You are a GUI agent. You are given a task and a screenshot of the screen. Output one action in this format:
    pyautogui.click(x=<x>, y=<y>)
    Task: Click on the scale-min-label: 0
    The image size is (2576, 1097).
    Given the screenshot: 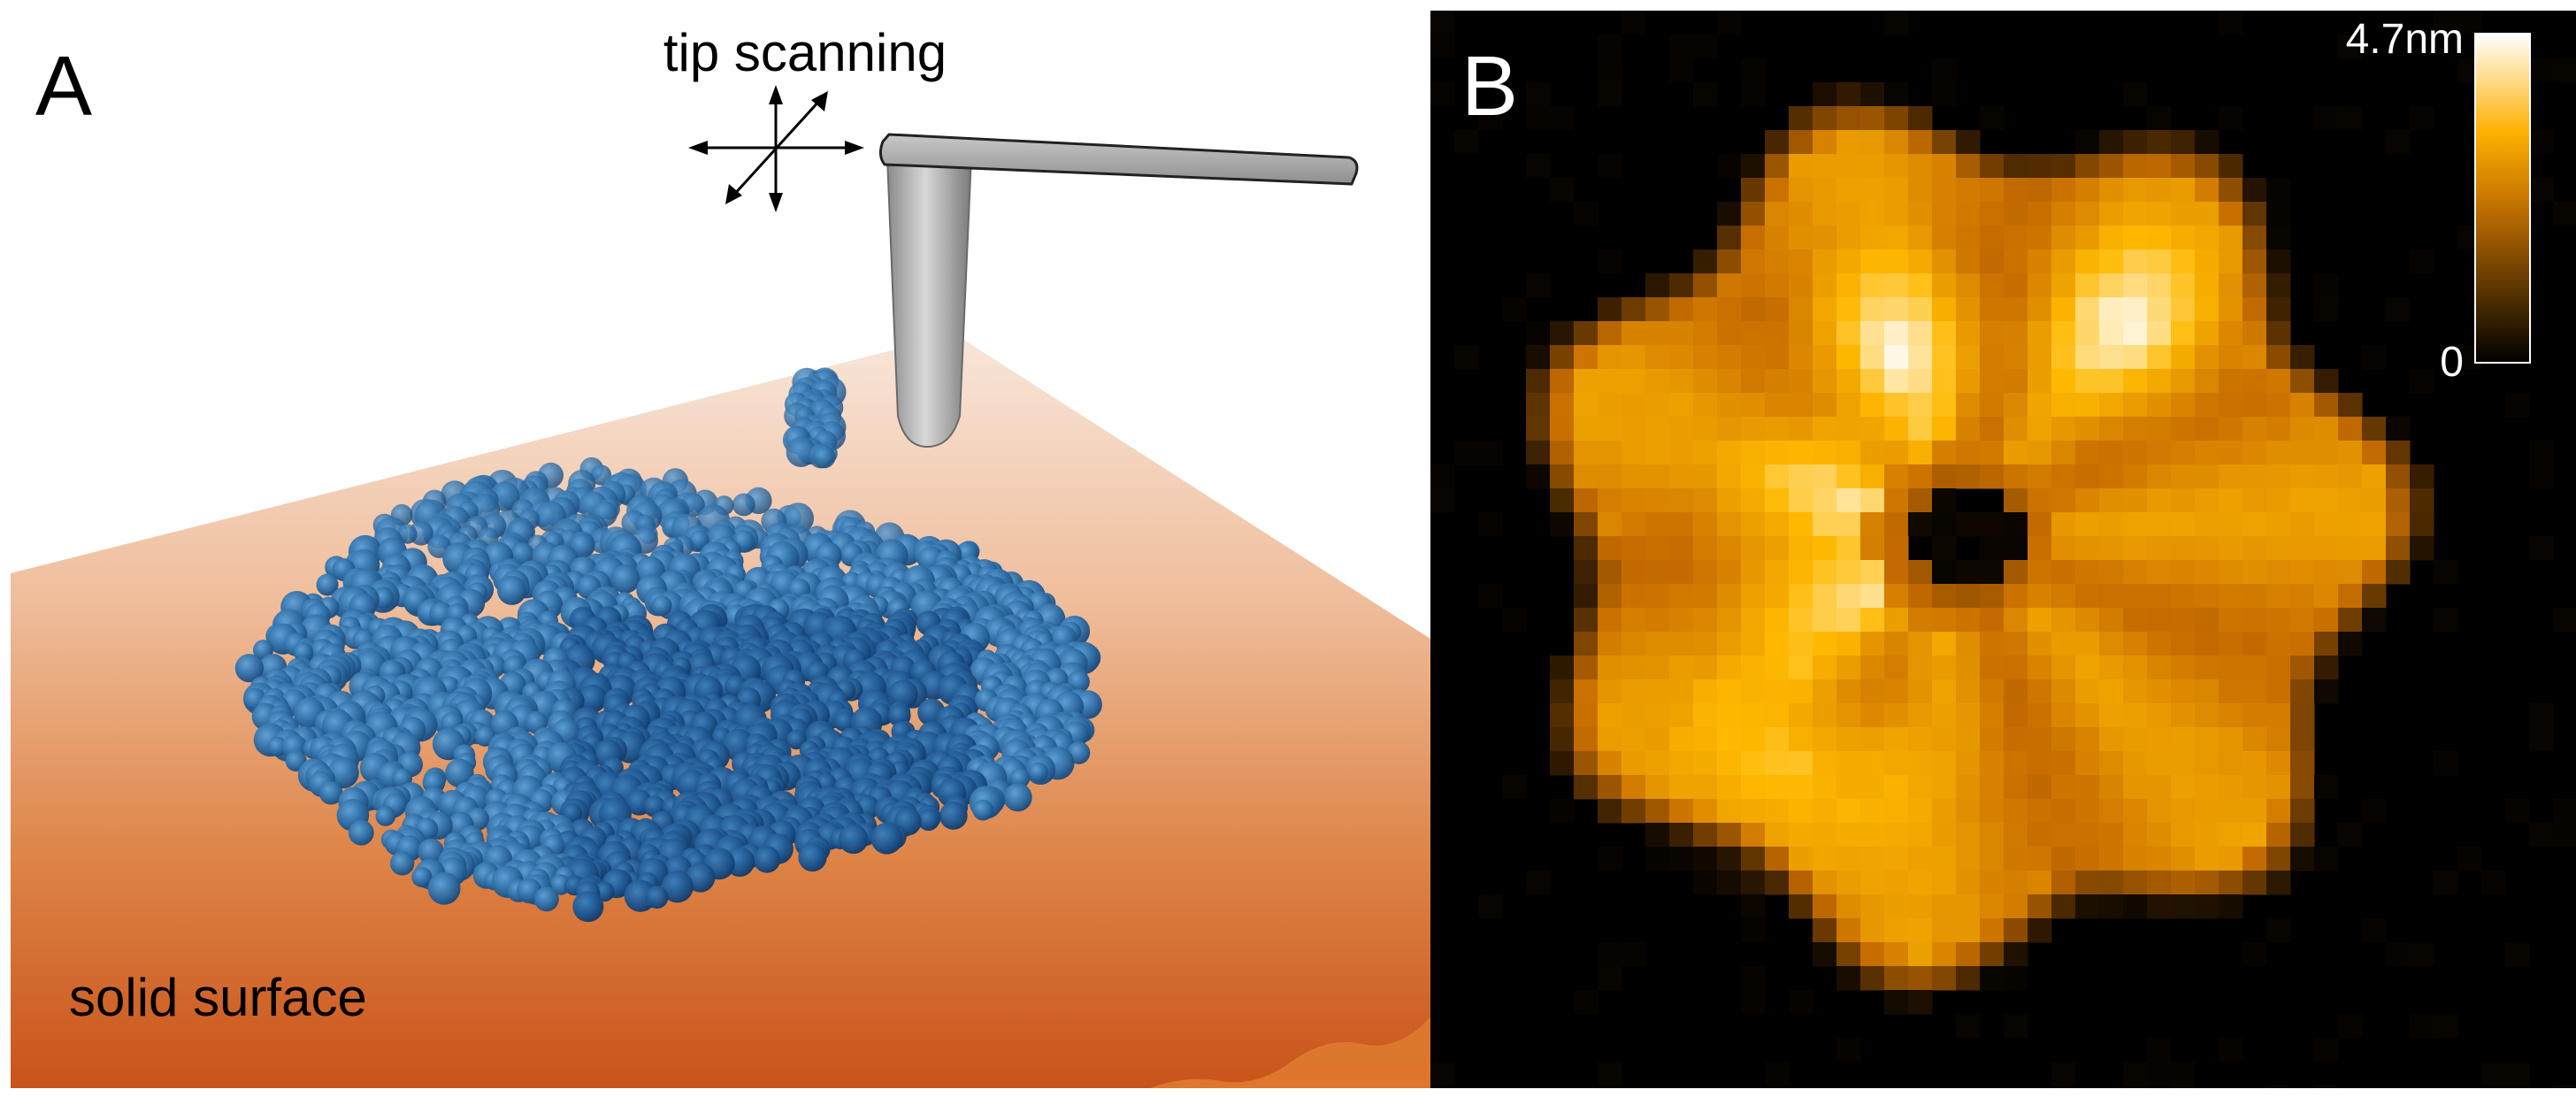 What is the action you would take?
    pyautogui.click(x=2452, y=362)
    